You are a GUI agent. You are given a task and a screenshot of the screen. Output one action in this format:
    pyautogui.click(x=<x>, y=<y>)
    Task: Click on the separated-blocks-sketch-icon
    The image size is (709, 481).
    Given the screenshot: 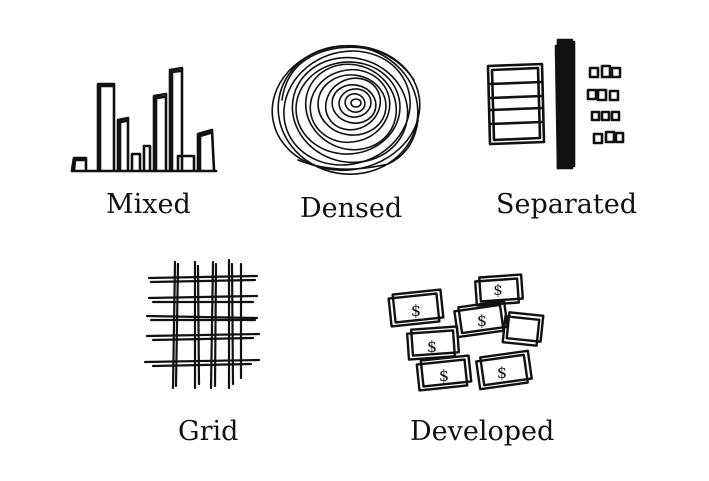 What is the action you would take?
    pyautogui.click(x=560, y=105)
    